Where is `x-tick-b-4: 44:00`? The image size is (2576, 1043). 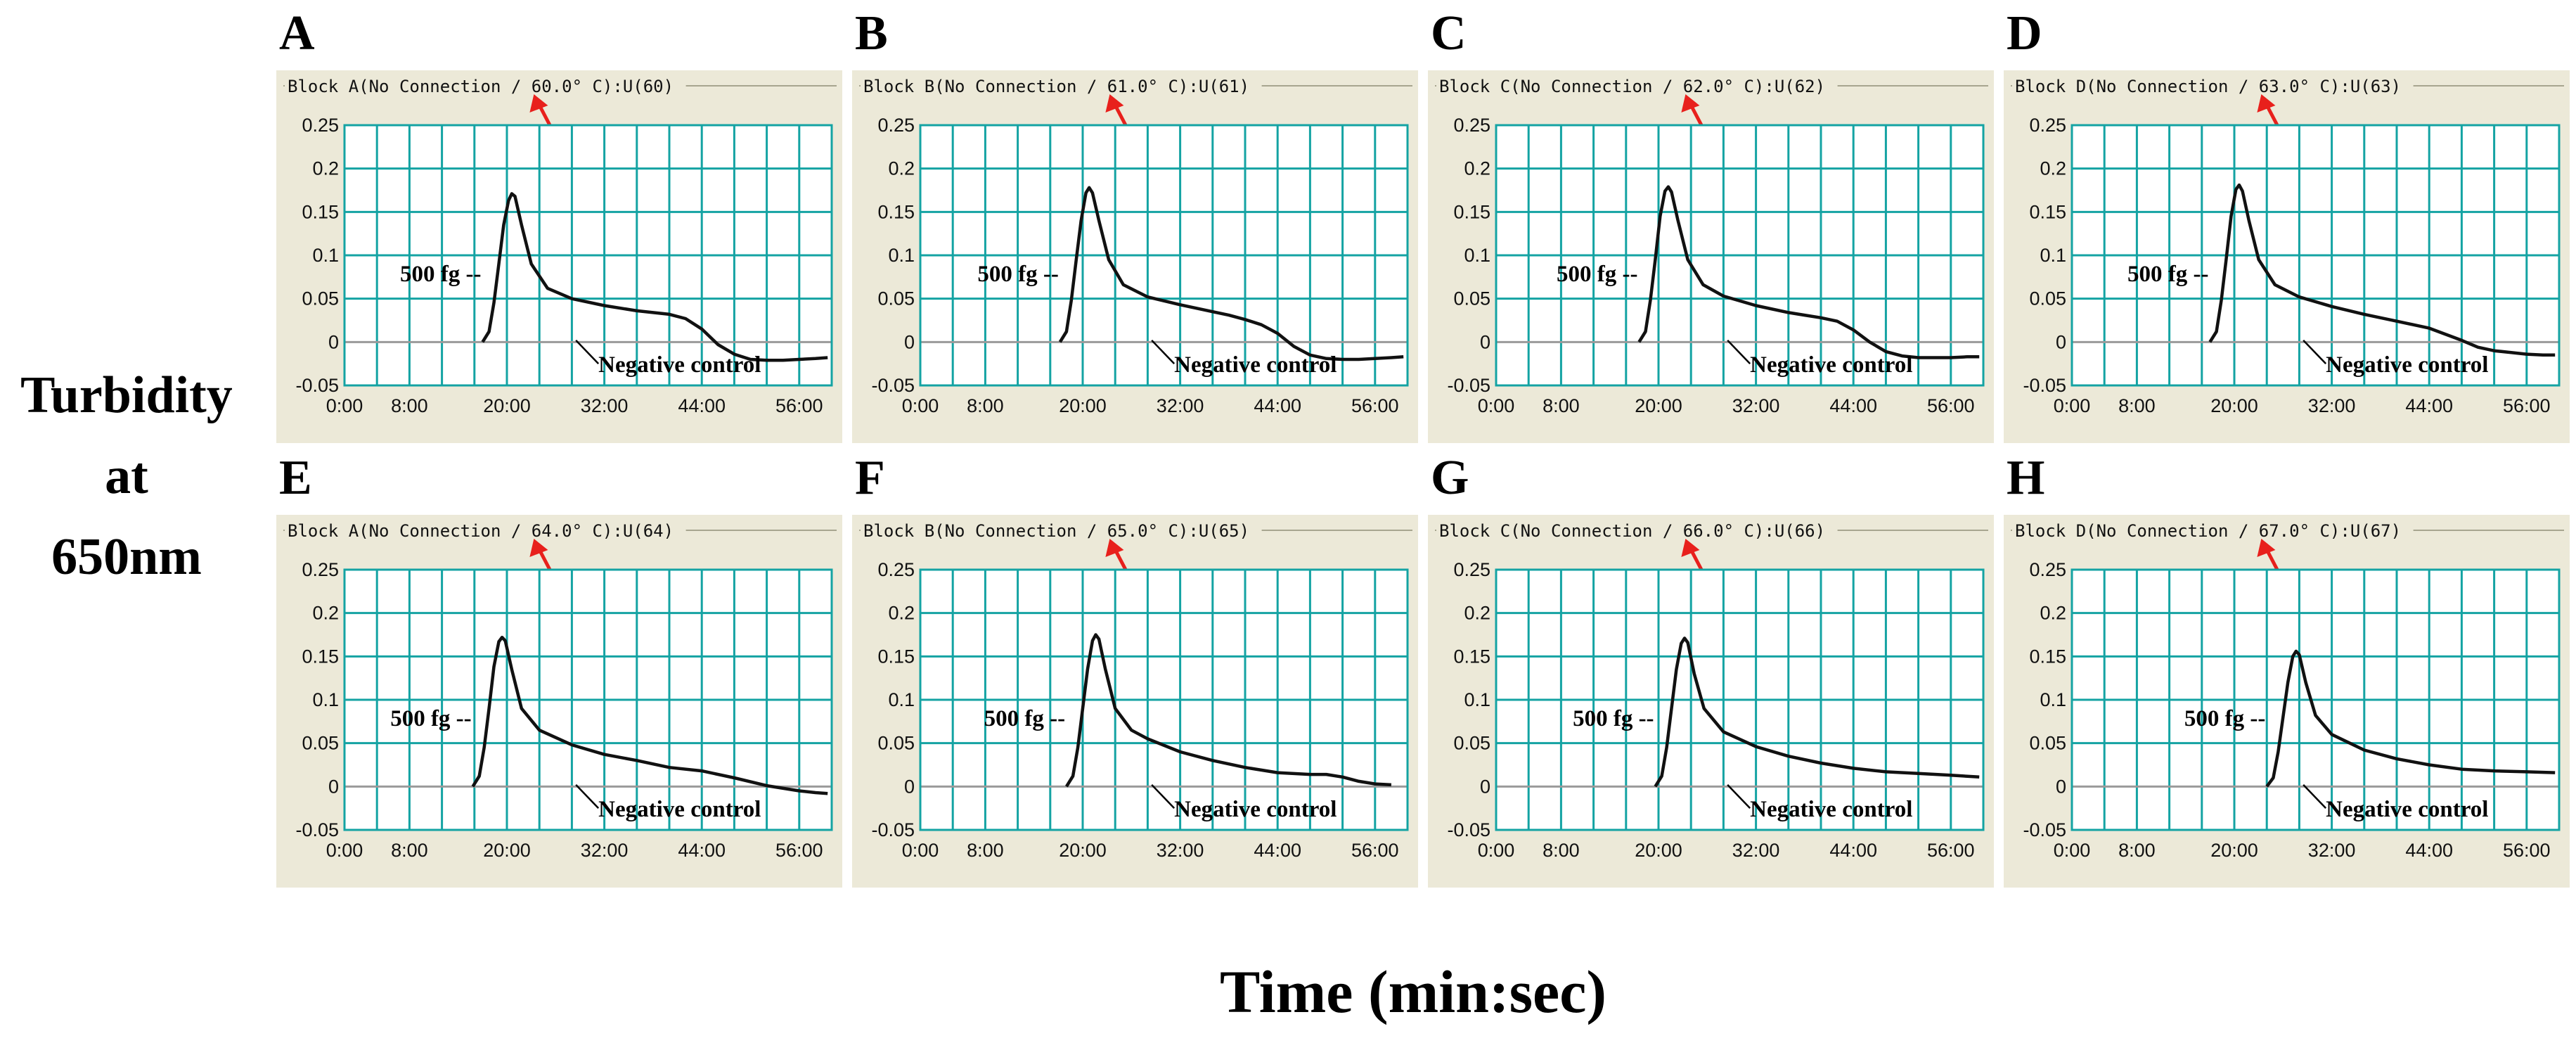 x-tick-b-4: 44:00 is located at coordinates (1277, 405).